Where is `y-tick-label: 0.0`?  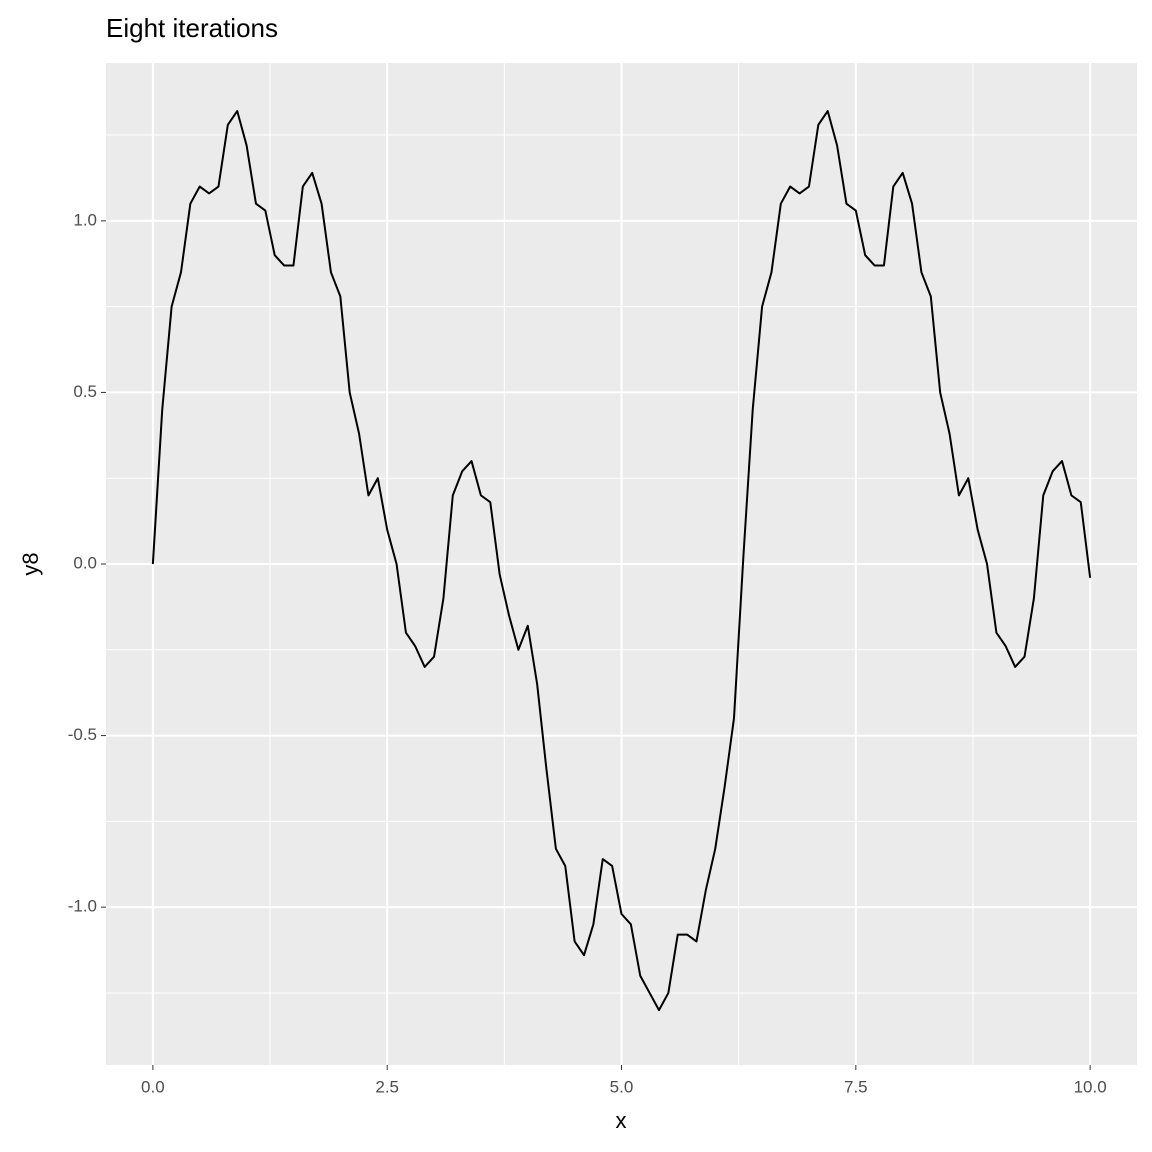
y-tick-label: 0.0 is located at coordinates (85, 562).